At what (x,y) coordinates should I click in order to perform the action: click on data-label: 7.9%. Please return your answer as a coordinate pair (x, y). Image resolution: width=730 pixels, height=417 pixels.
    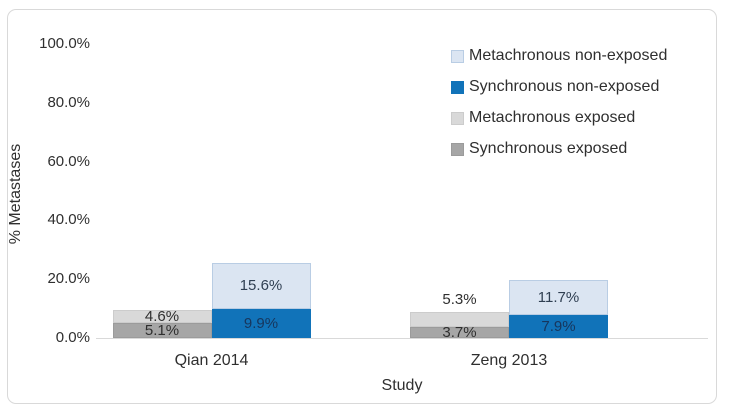
    Looking at the image, I should click on (558, 326).